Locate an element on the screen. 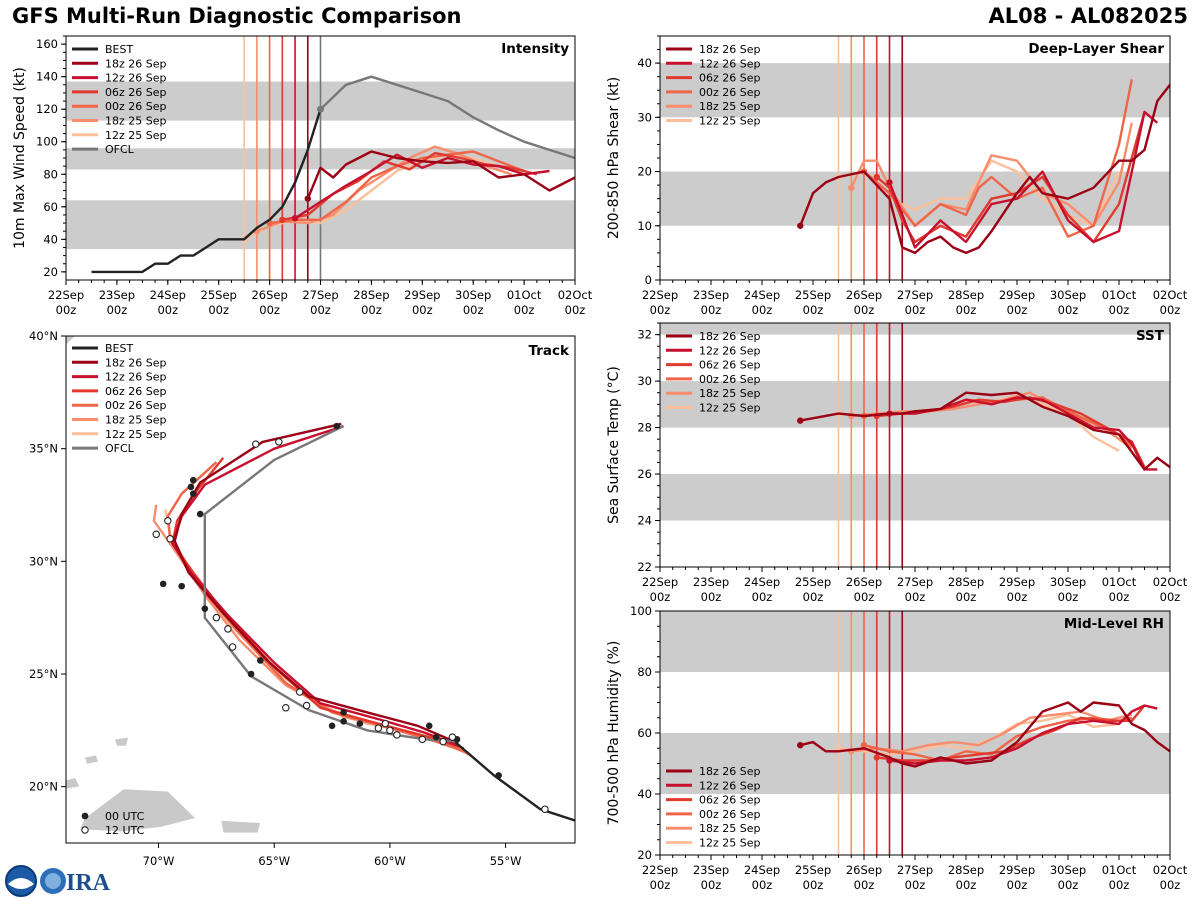 The height and width of the screenshot is (900, 1200). intensity-legend-label-4: 00z 26 Sep is located at coordinates (136, 106).